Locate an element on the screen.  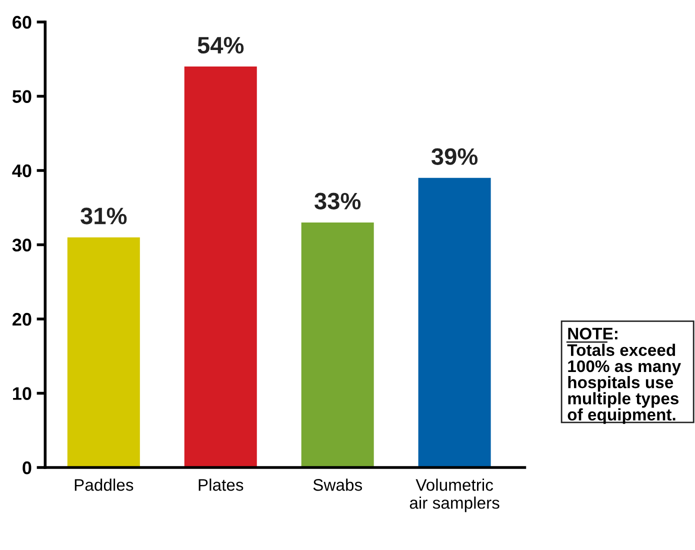
data-label: 39% is located at coordinates (454, 156).